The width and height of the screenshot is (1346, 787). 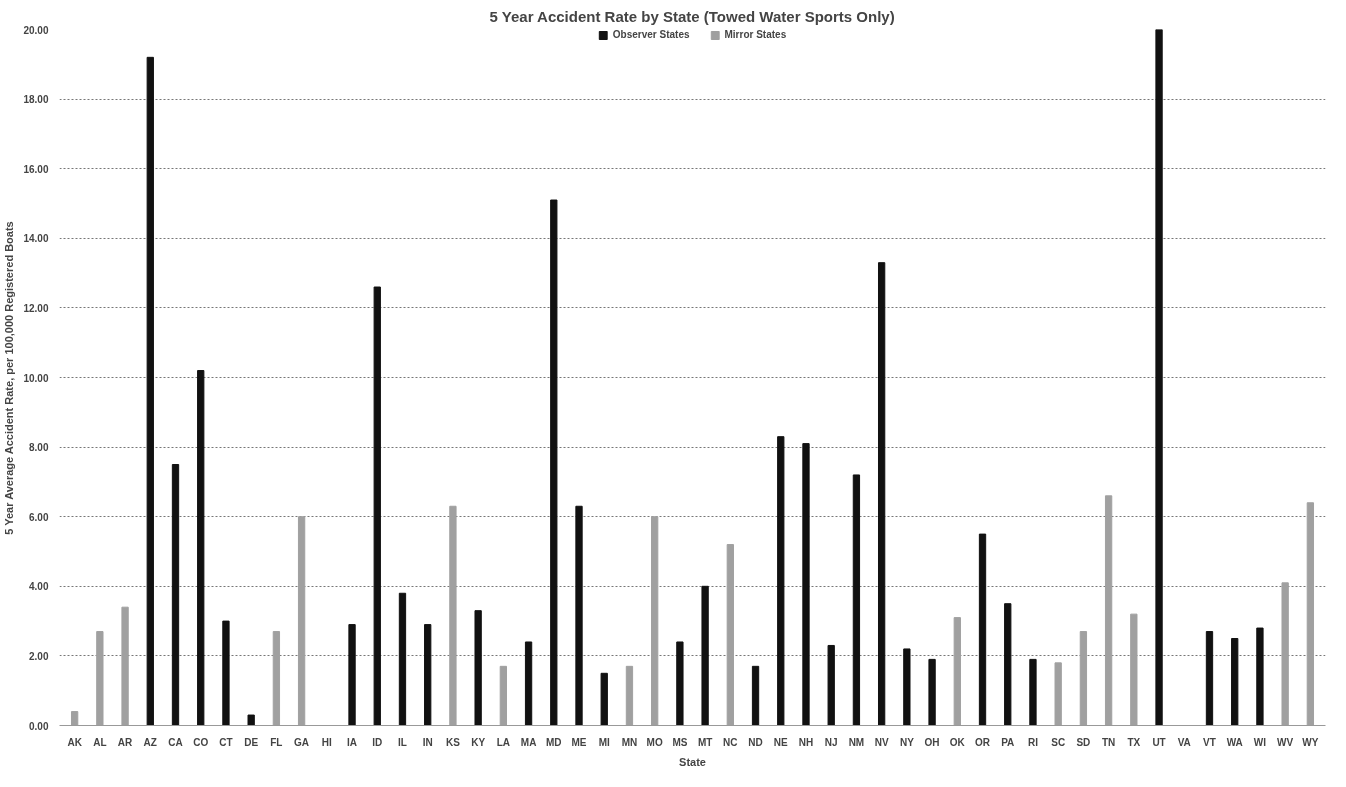 What do you see at coordinates (1008, 742) in the screenshot?
I see `x-tick-label: PA` at bounding box center [1008, 742].